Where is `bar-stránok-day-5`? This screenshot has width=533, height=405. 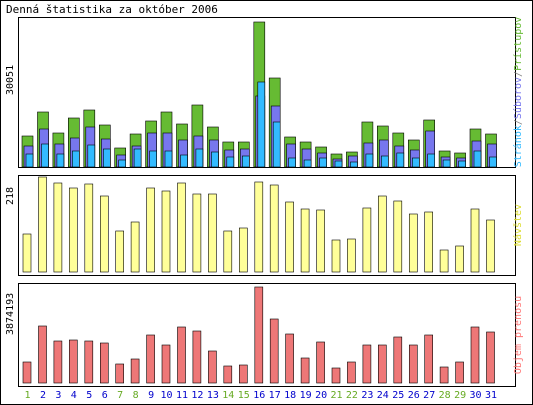
bar-stránok-day-5 is located at coordinates (91, 156).